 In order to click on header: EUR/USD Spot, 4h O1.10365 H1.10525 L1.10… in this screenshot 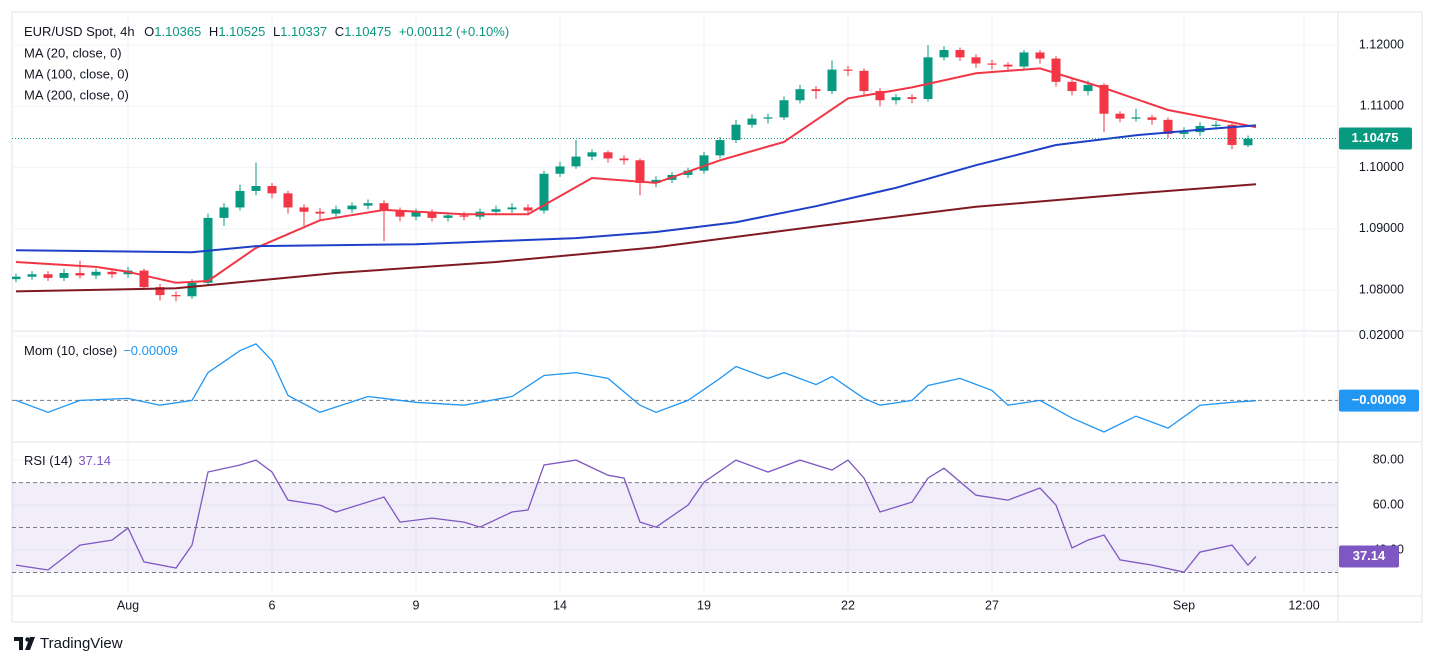, I will do `click(266, 31)`.